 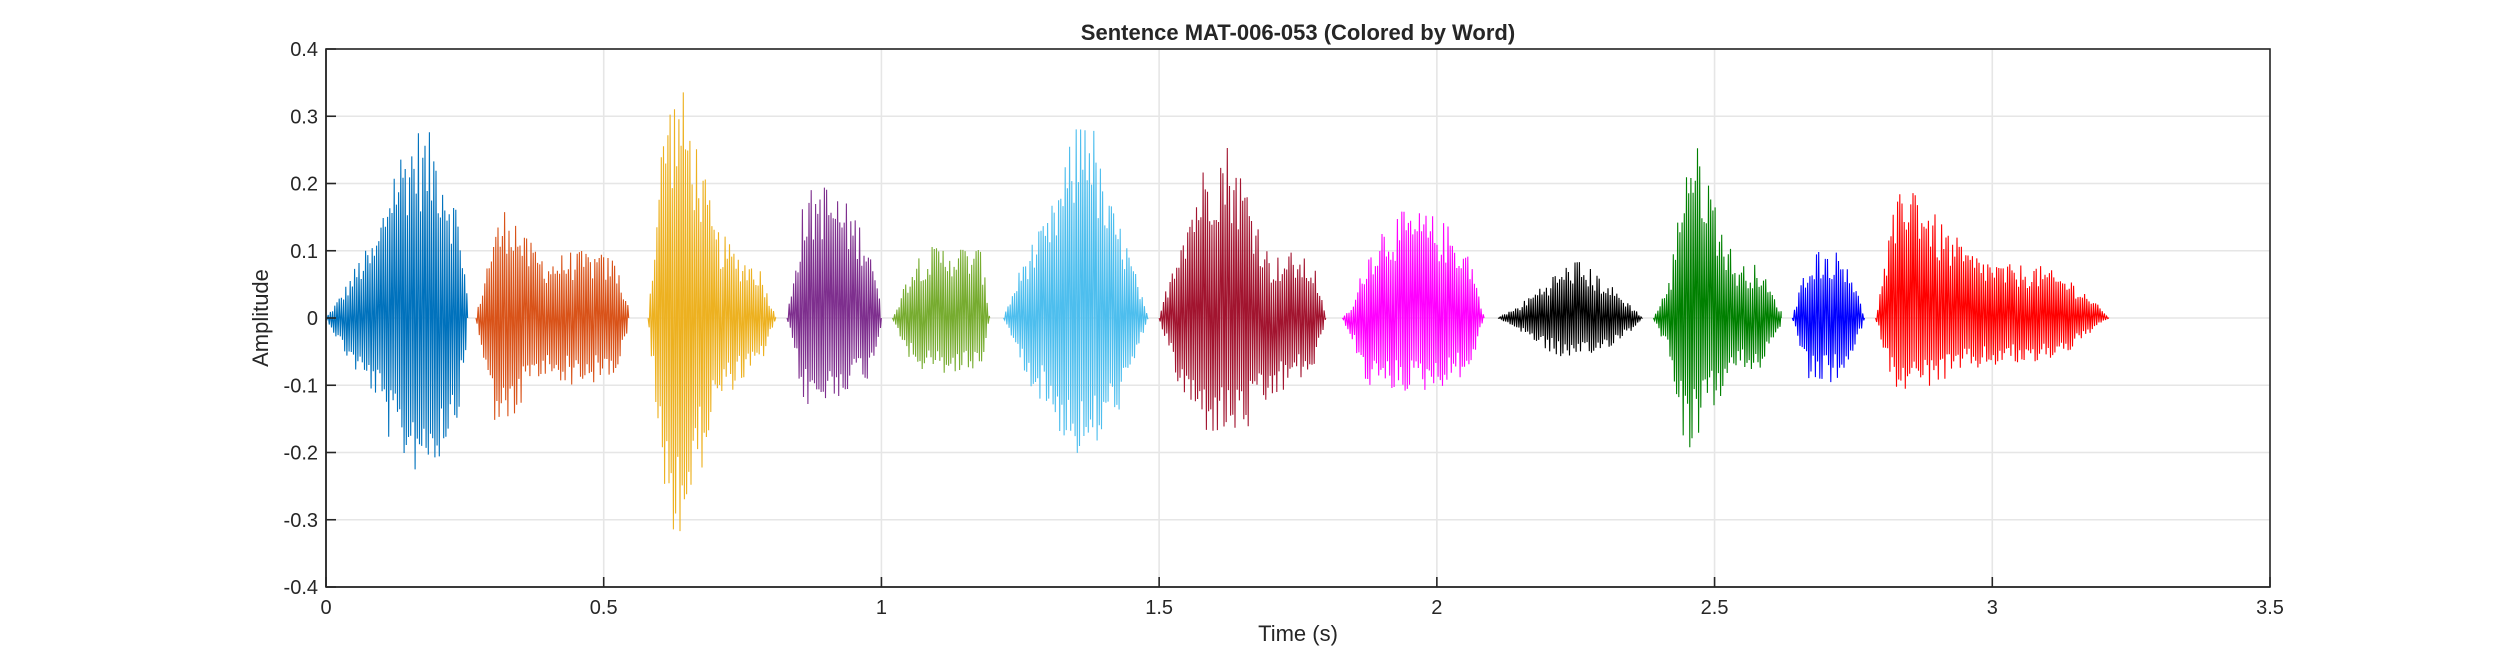 I want to click on y-tick-label: 0.3, so click(x=304, y=117).